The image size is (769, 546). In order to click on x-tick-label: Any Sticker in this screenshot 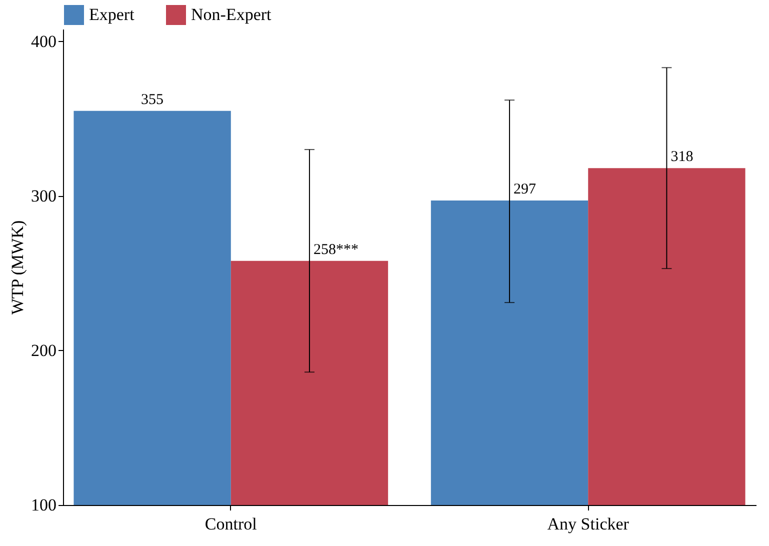, I will do `click(588, 524)`.